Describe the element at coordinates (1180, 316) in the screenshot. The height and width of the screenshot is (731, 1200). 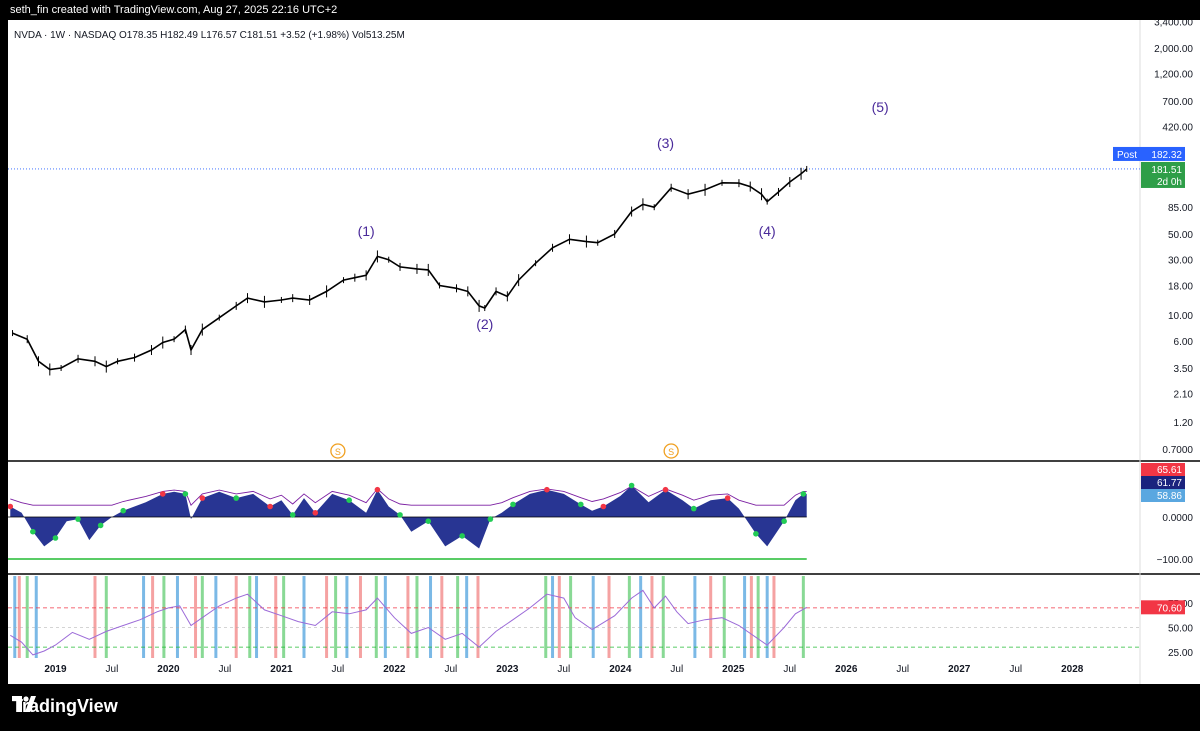
I see `price-axis-tick: 10.00` at that location.